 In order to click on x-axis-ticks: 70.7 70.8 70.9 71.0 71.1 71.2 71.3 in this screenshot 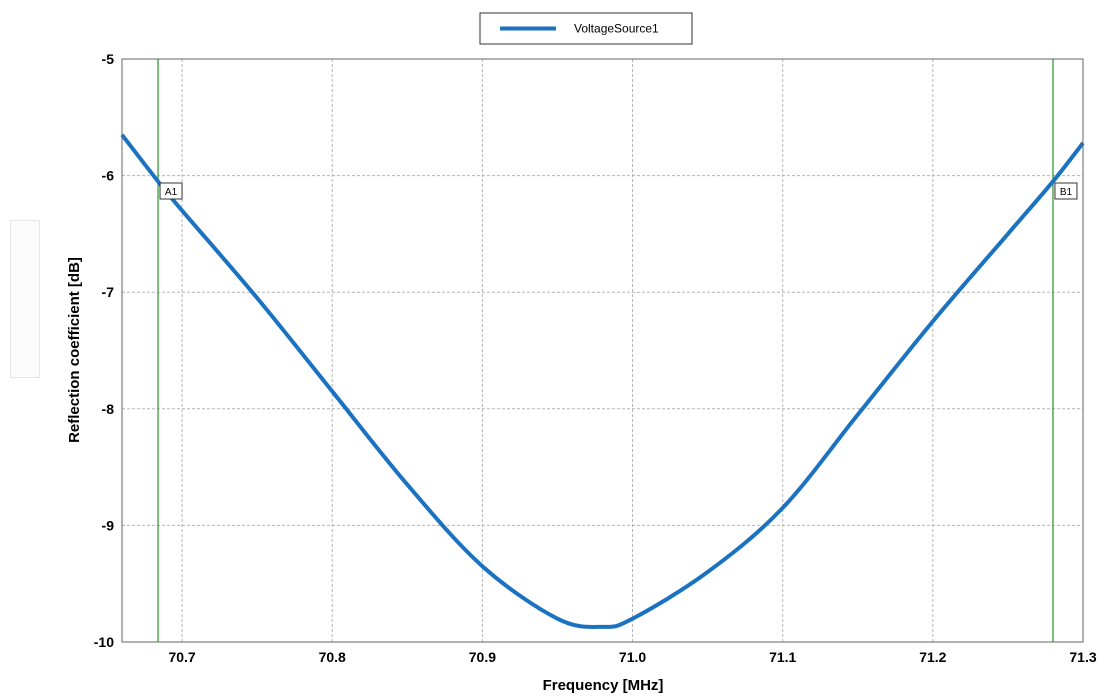, I will do `click(632, 657)`.